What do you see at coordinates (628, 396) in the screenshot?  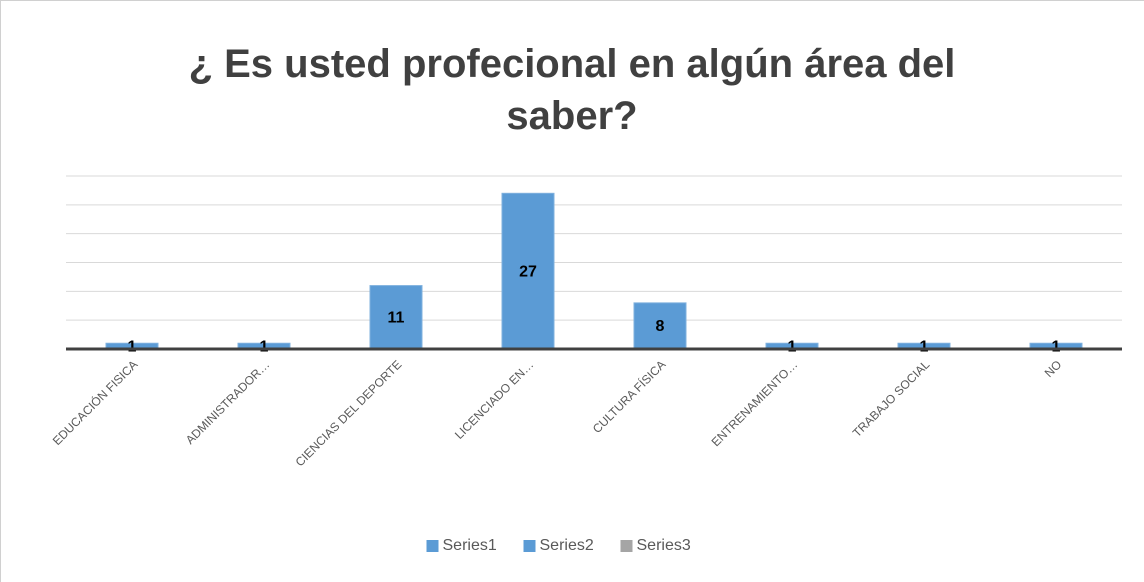 I see `x-tick-label: CULTURA FÍSICA` at bounding box center [628, 396].